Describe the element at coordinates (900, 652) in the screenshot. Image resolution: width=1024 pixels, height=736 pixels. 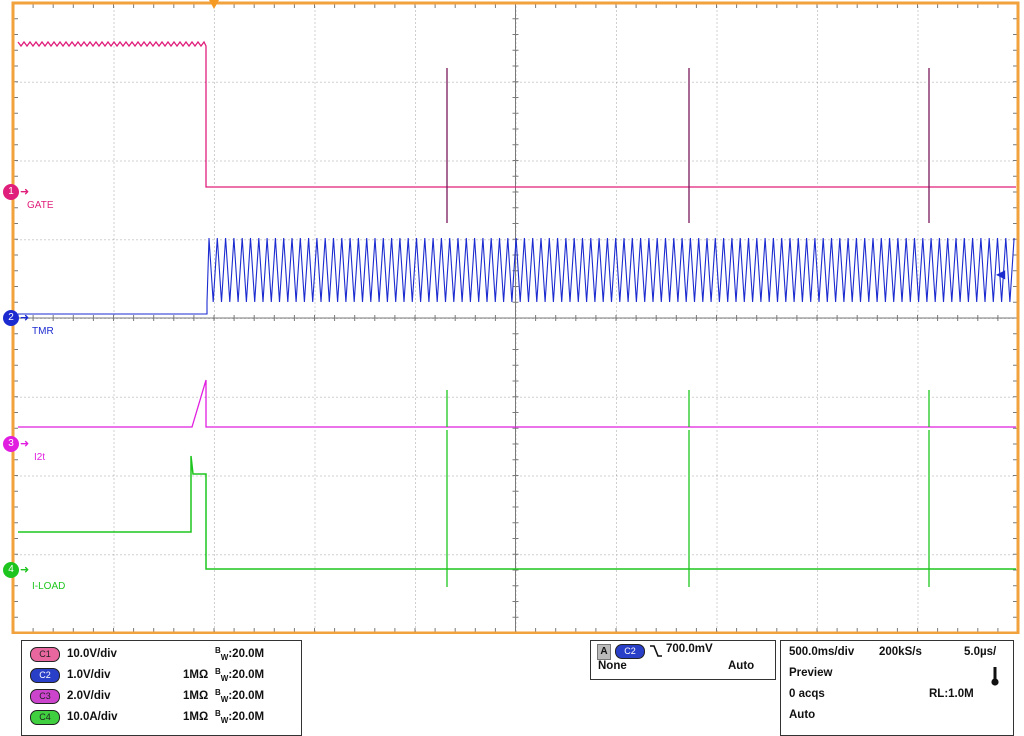
I see `sample-rate: 200kS/s` at that location.